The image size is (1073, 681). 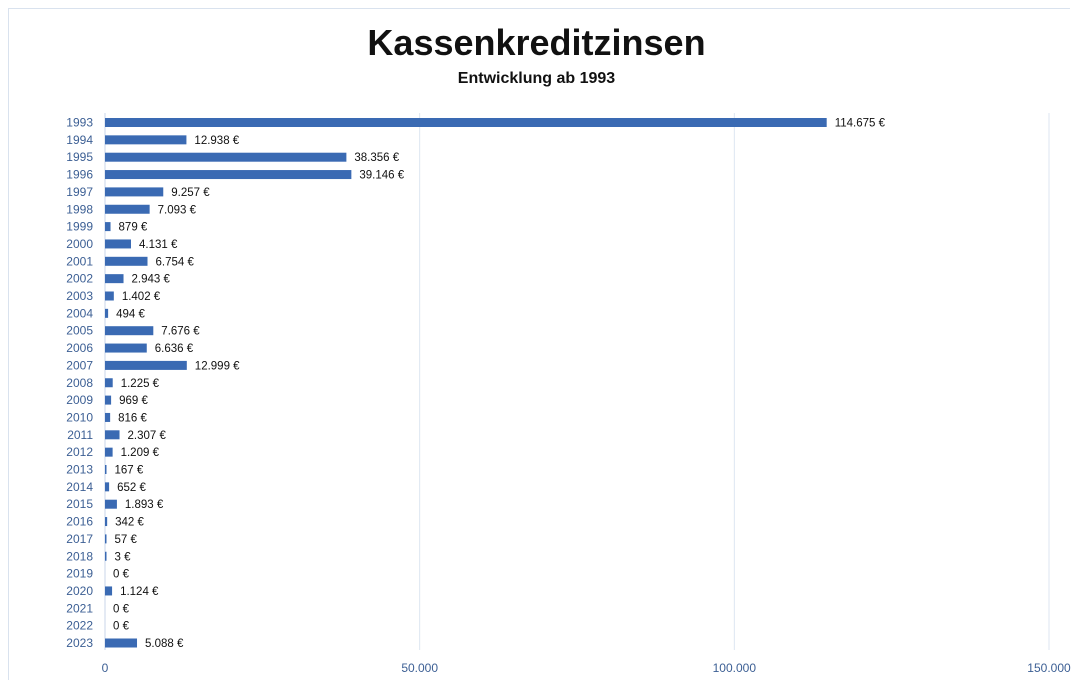 What do you see at coordinates (79, 556) in the screenshot?
I see `category-label: 2018` at bounding box center [79, 556].